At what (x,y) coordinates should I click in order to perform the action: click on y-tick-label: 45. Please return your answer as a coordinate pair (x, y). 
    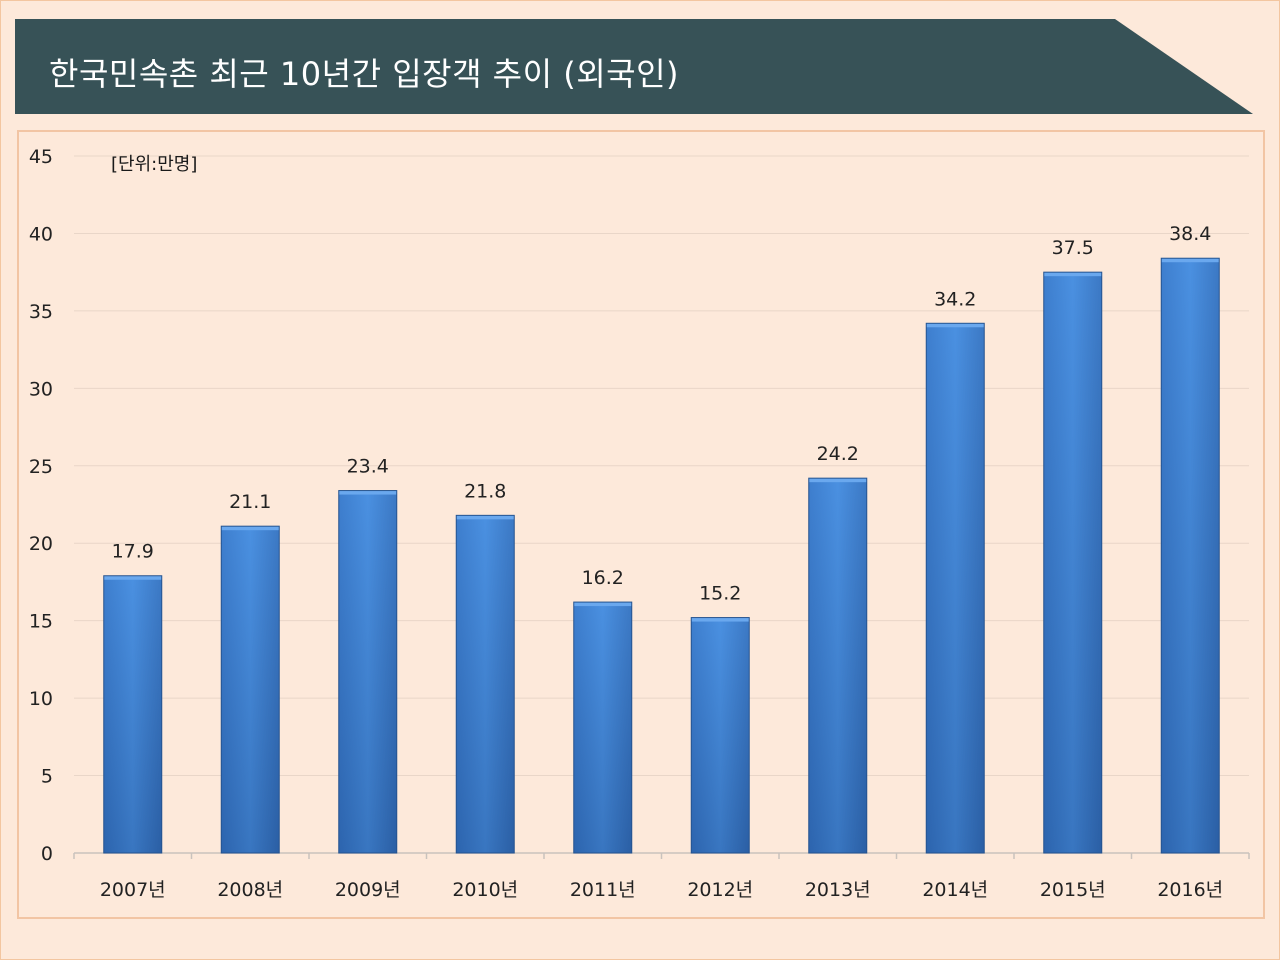
    Looking at the image, I should click on (41, 157).